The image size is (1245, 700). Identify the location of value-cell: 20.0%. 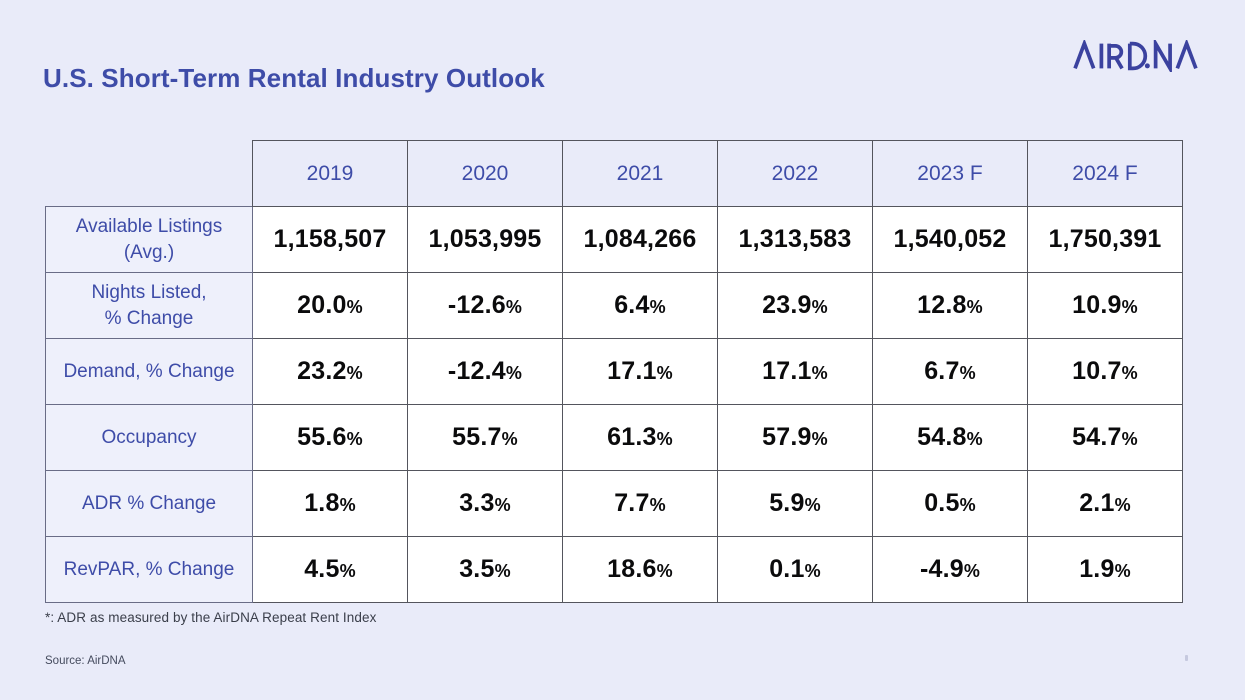
(330, 305).